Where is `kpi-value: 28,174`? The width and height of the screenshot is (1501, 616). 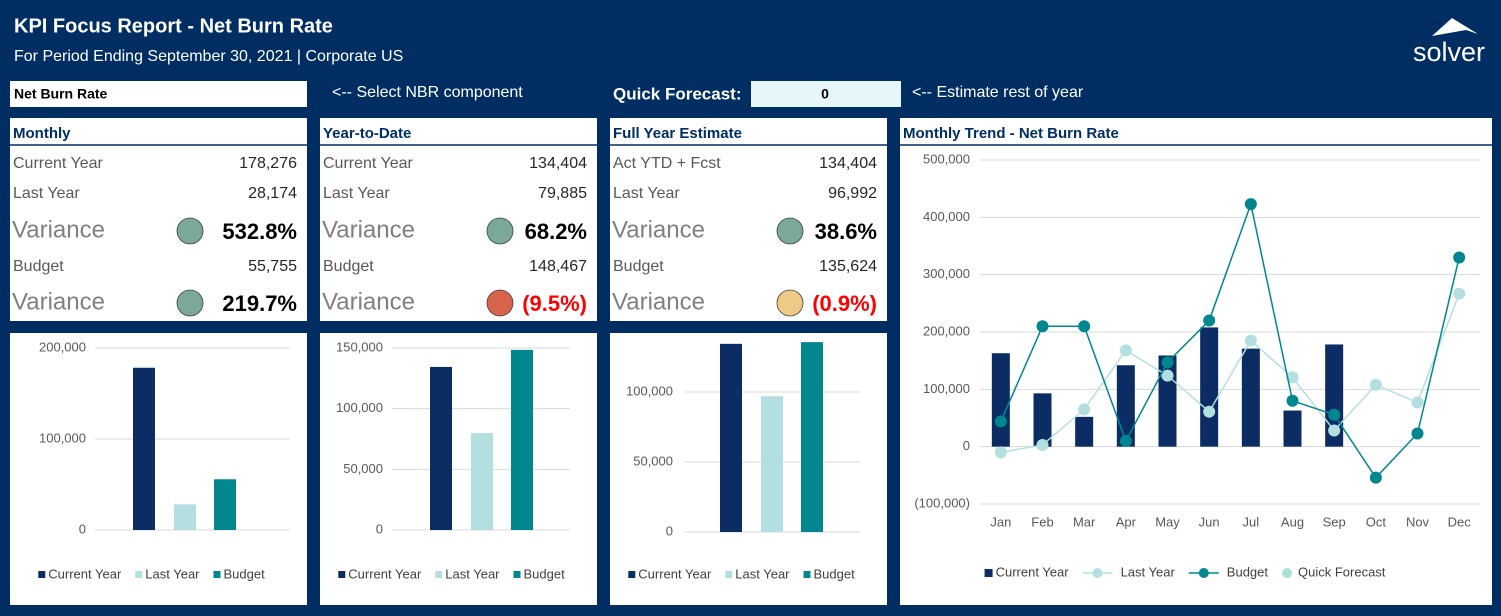 kpi-value: 28,174 is located at coordinates (272, 193).